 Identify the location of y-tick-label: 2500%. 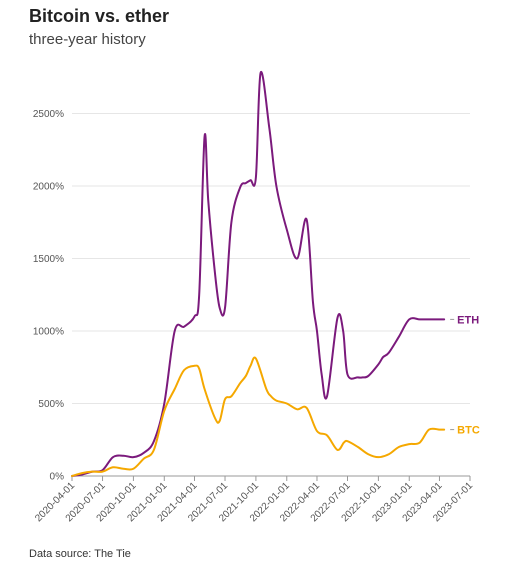
(48, 114).